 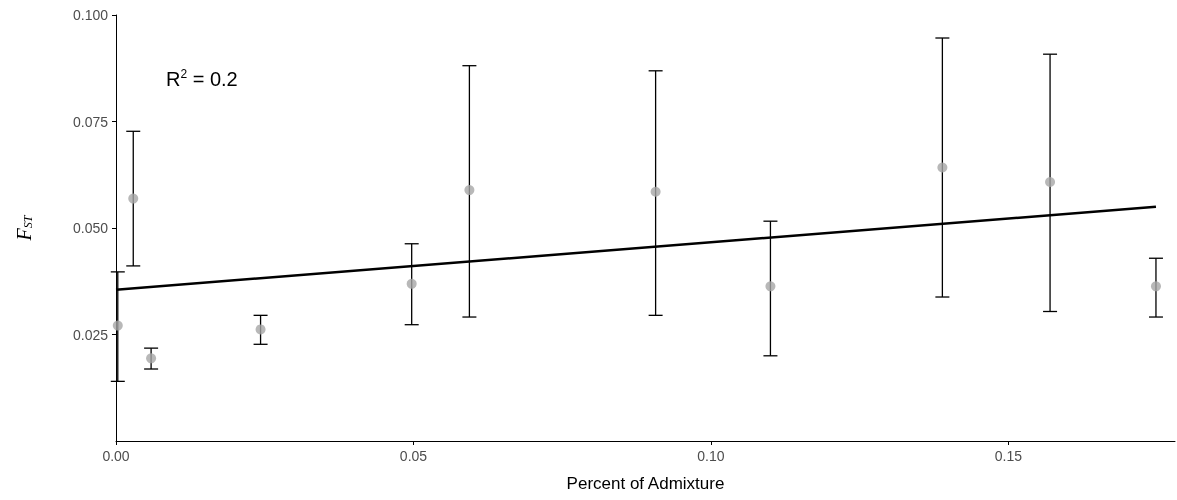 I want to click on x-tick-label: 0.15, so click(x=1008, y=456).